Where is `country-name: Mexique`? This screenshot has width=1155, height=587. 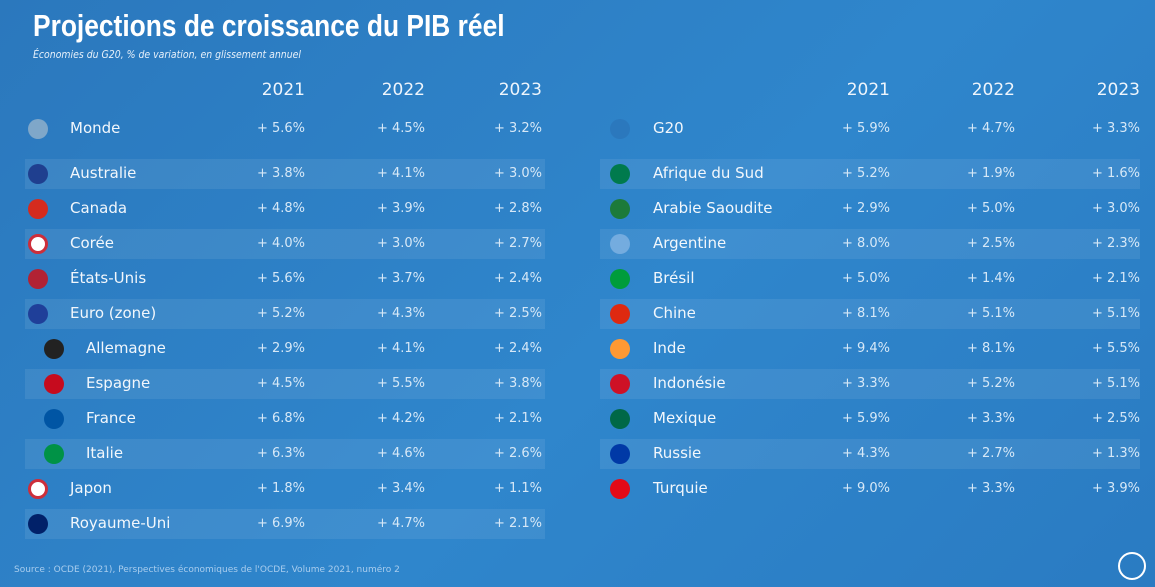
country-name: Mexique is located at coordinates (685, 418).